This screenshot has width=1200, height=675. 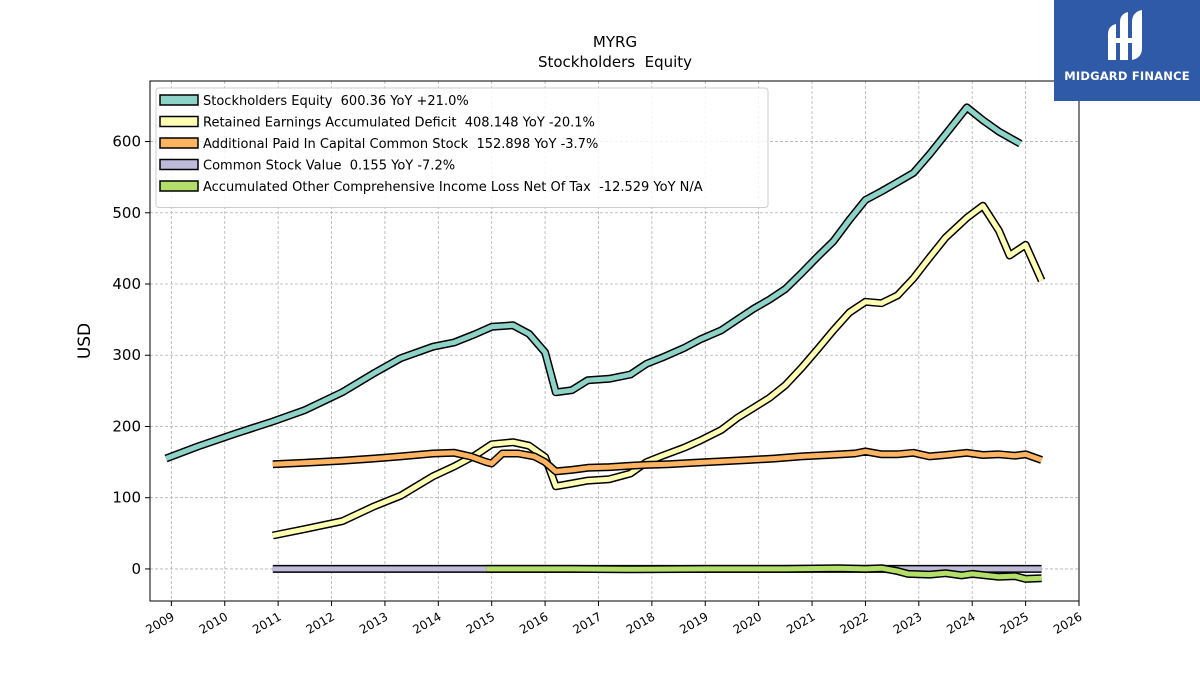 I want to click on x-tick-label: 2013, so click(x=373, y=622).